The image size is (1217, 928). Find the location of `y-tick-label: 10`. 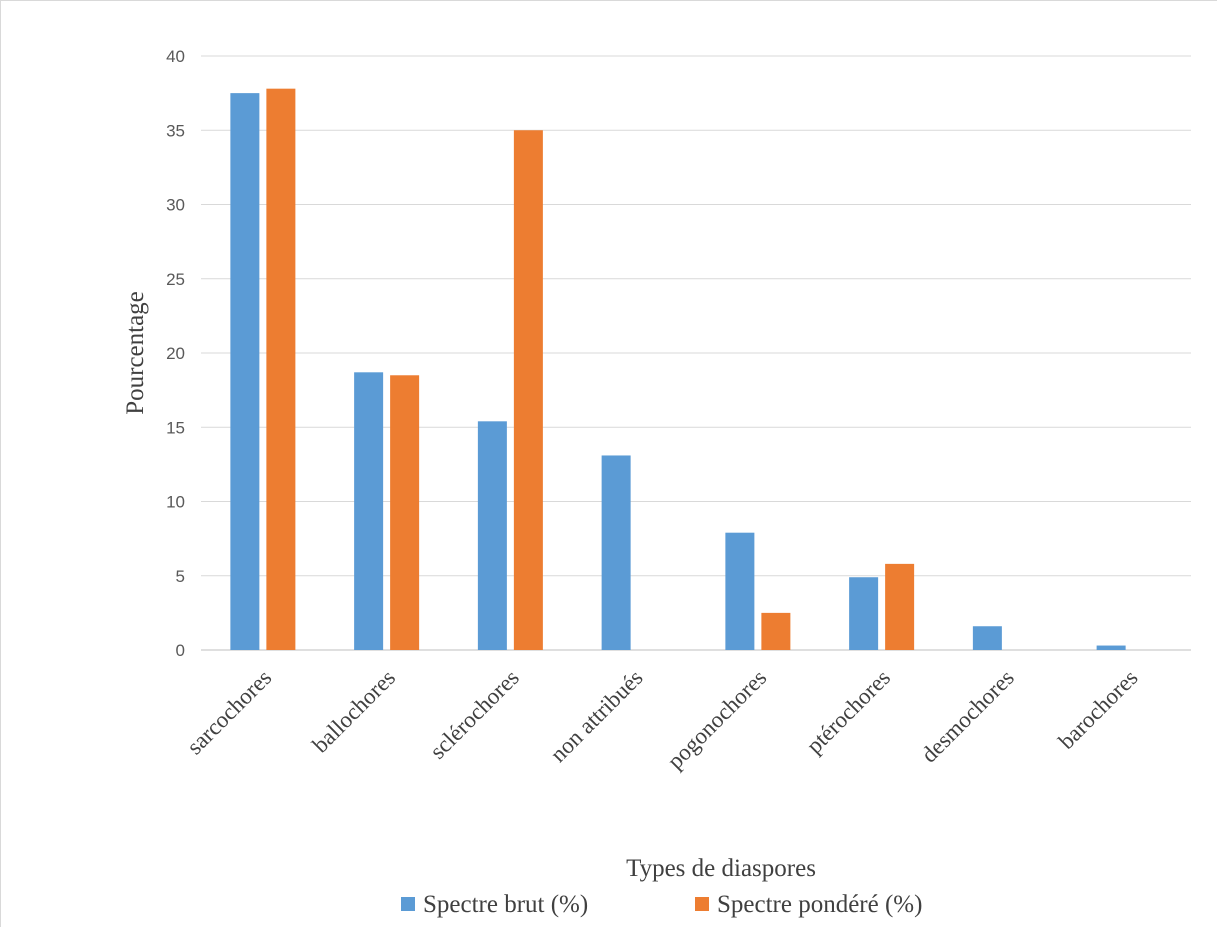

y-tick-label: 10 is located at coordinates (175, 502).